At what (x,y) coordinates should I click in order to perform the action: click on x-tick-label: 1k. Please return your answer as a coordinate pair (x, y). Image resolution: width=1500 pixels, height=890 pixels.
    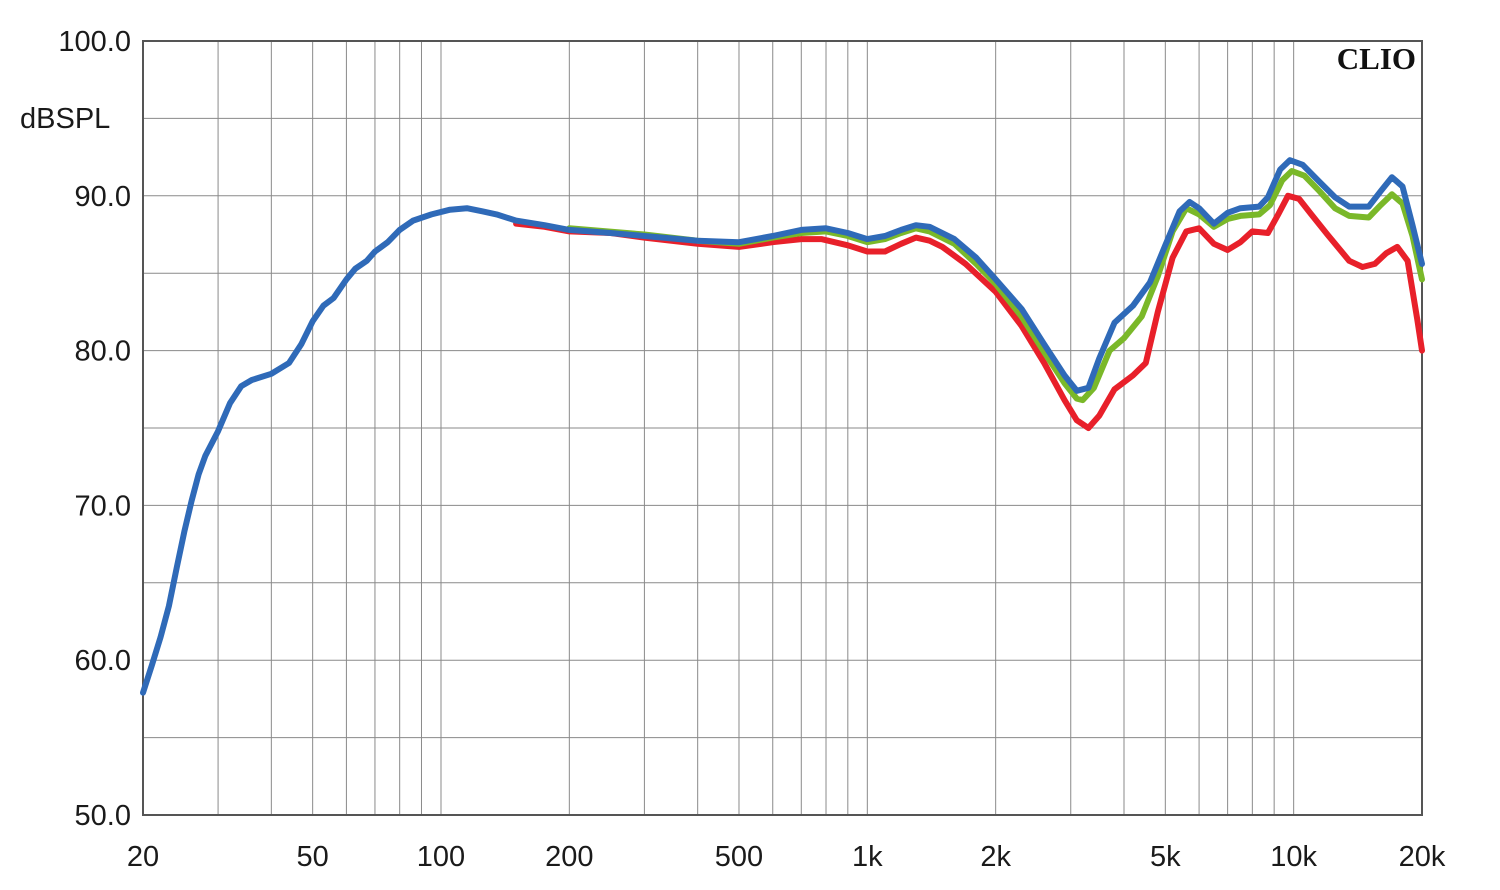
    Looking at the image, I should click on (867, 857).